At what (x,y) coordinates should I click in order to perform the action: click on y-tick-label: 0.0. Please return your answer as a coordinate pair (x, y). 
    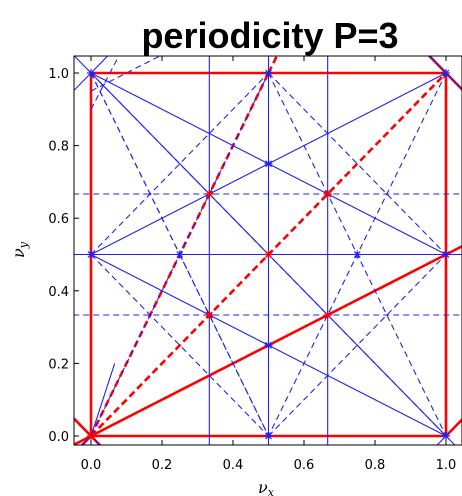
    Looking at the image, I should click on (58, 437).